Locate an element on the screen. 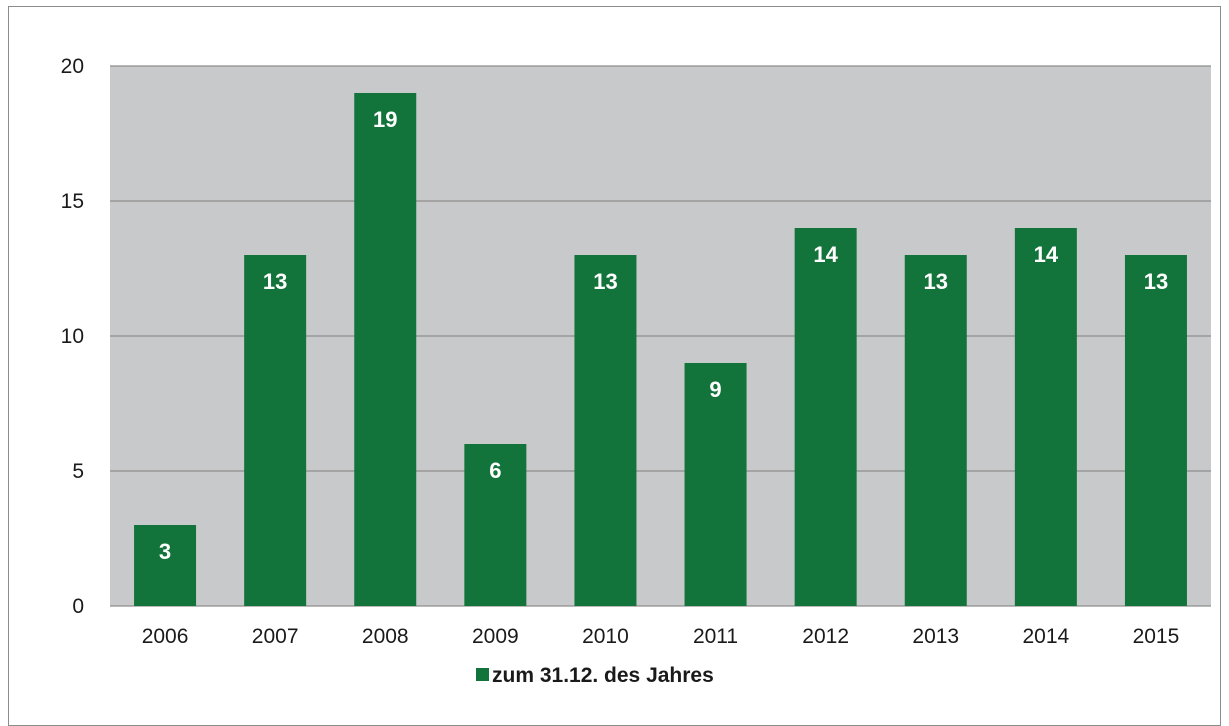  x-tick-label: 2007 is located at coordinates (275, 636).